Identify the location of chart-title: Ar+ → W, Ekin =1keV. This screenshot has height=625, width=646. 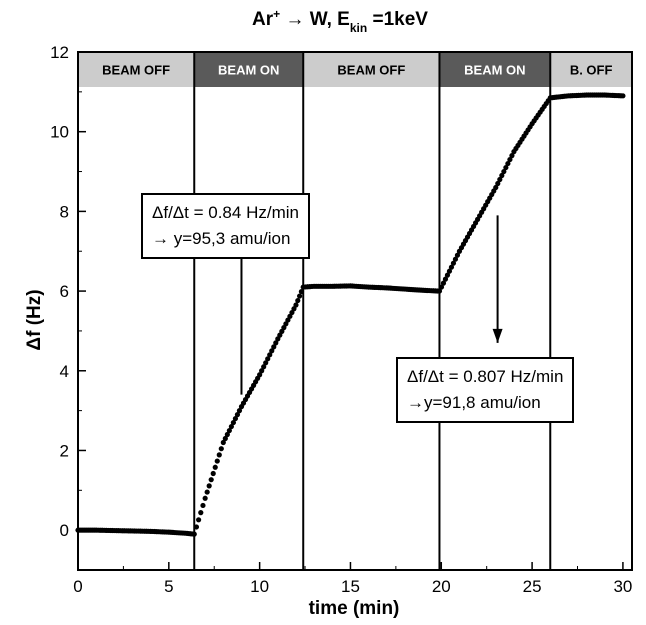
(340, 21).